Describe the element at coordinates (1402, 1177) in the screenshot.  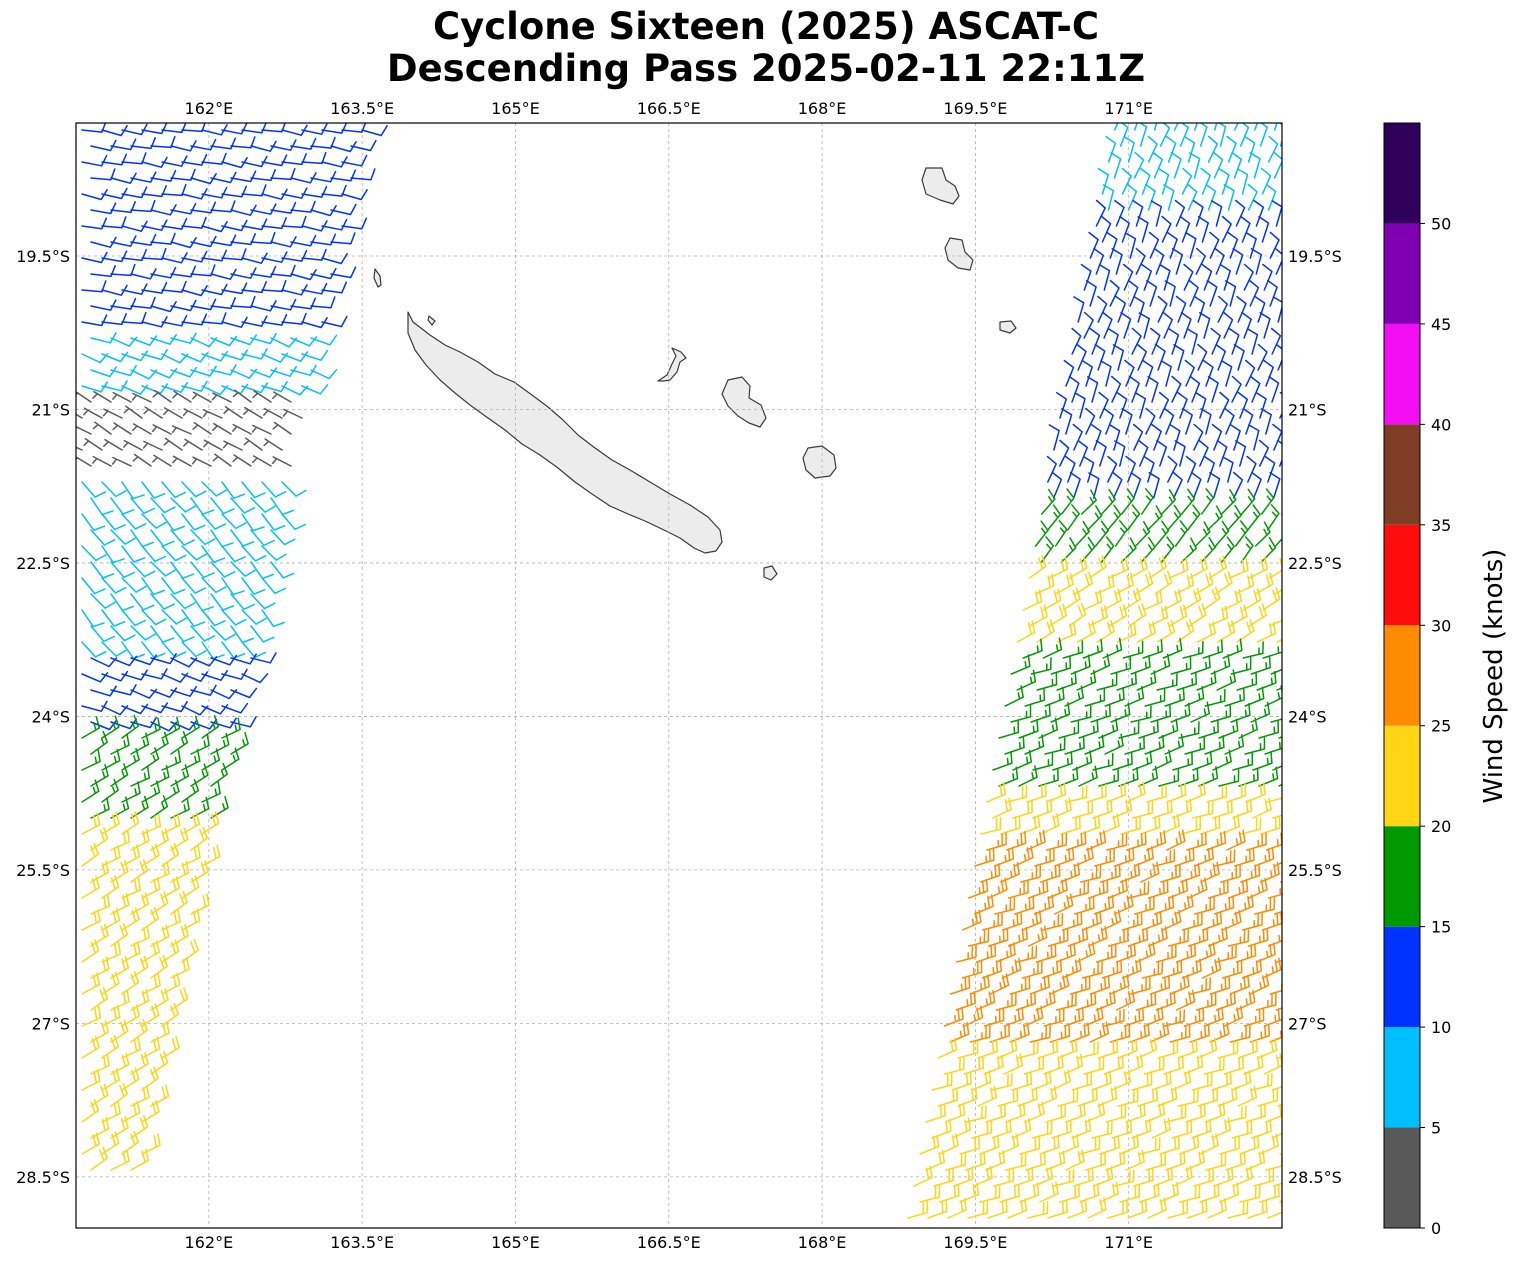
I see `colorbar-segment` at that location.